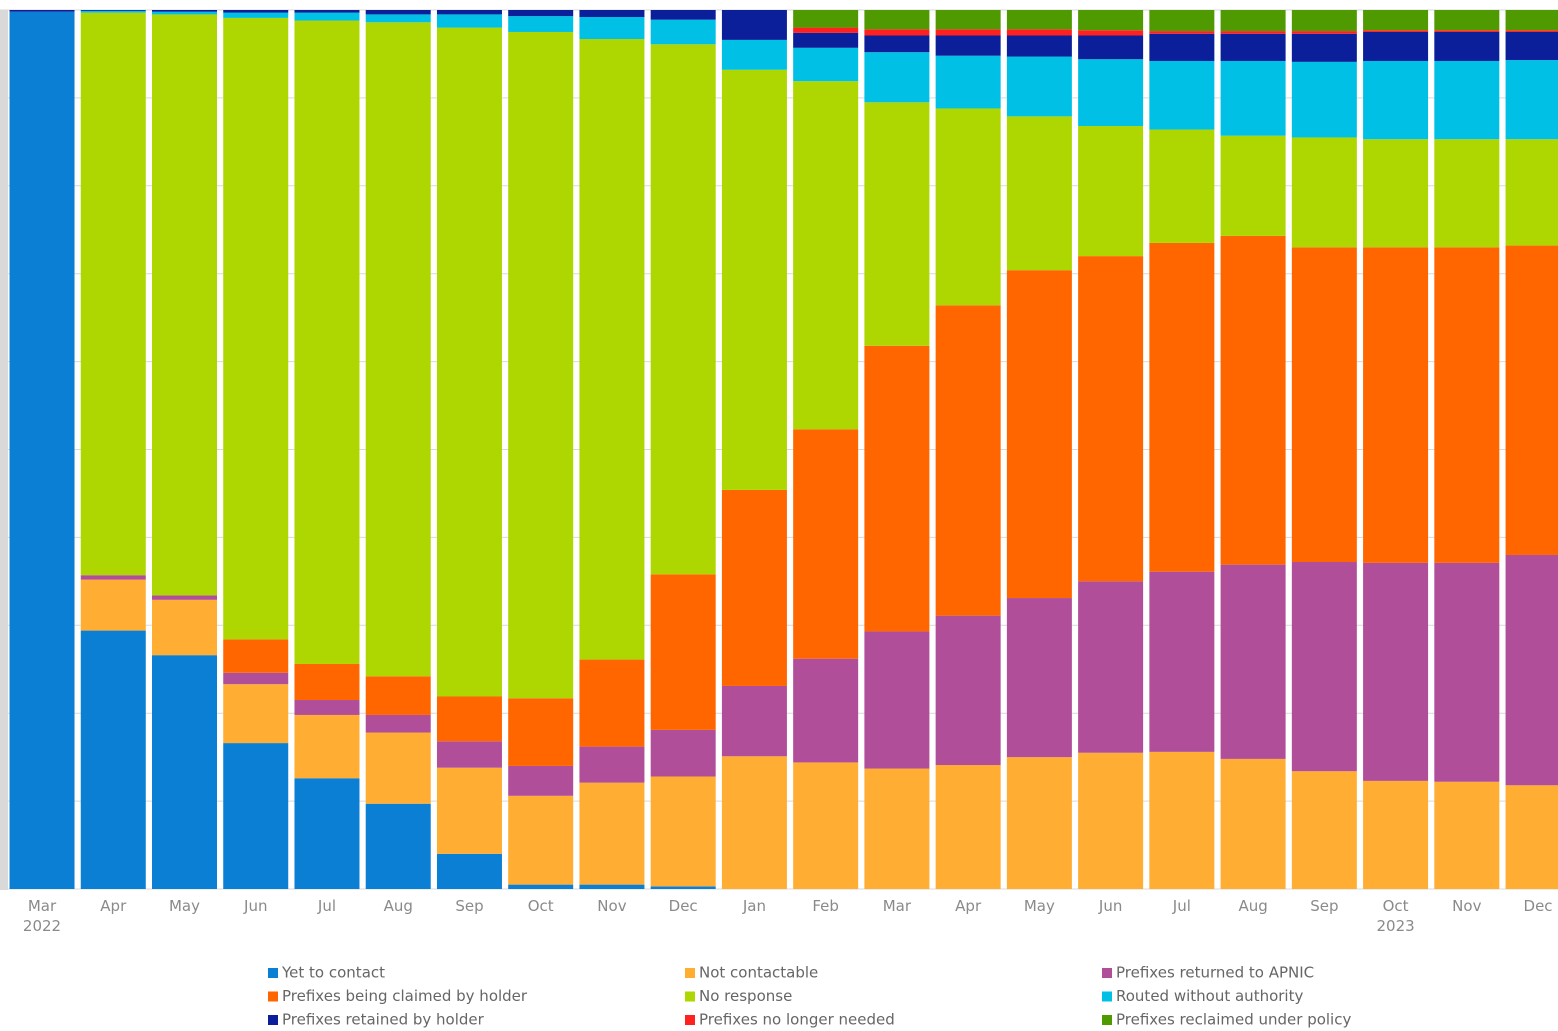 The width and height of the screenshot is (1558, 1031). I want to click on x-tick-label: Feb, so click(825, 906).